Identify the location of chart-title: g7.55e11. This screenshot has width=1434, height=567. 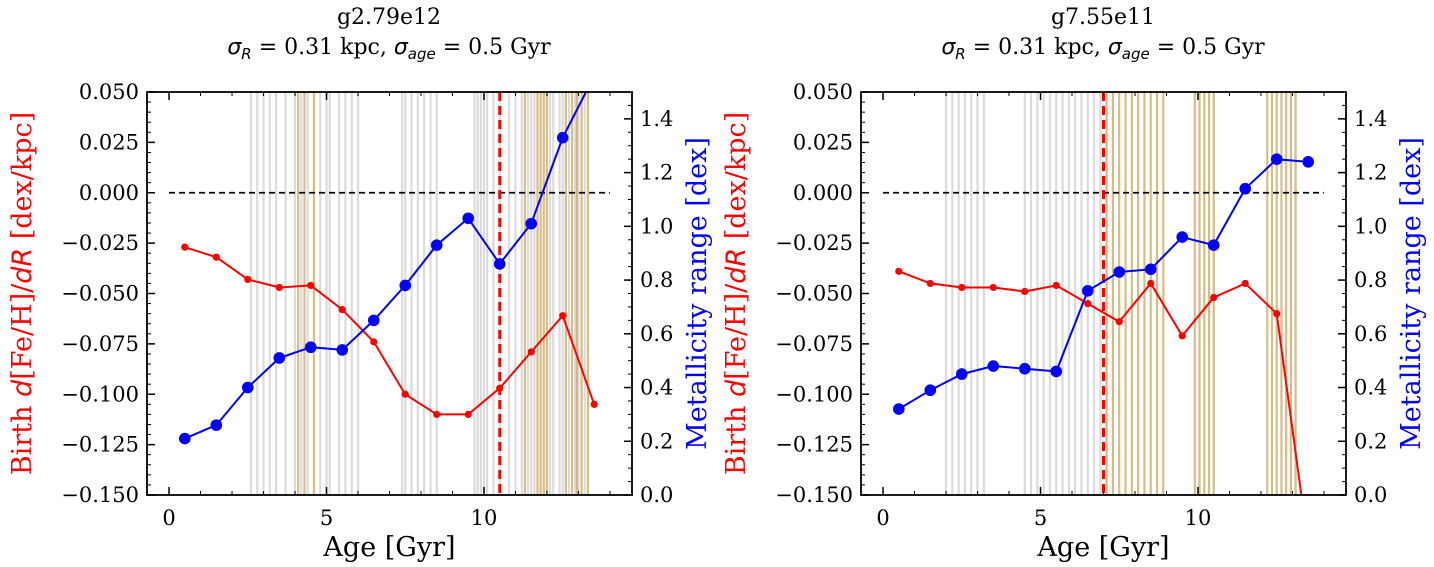
(1103, 17).